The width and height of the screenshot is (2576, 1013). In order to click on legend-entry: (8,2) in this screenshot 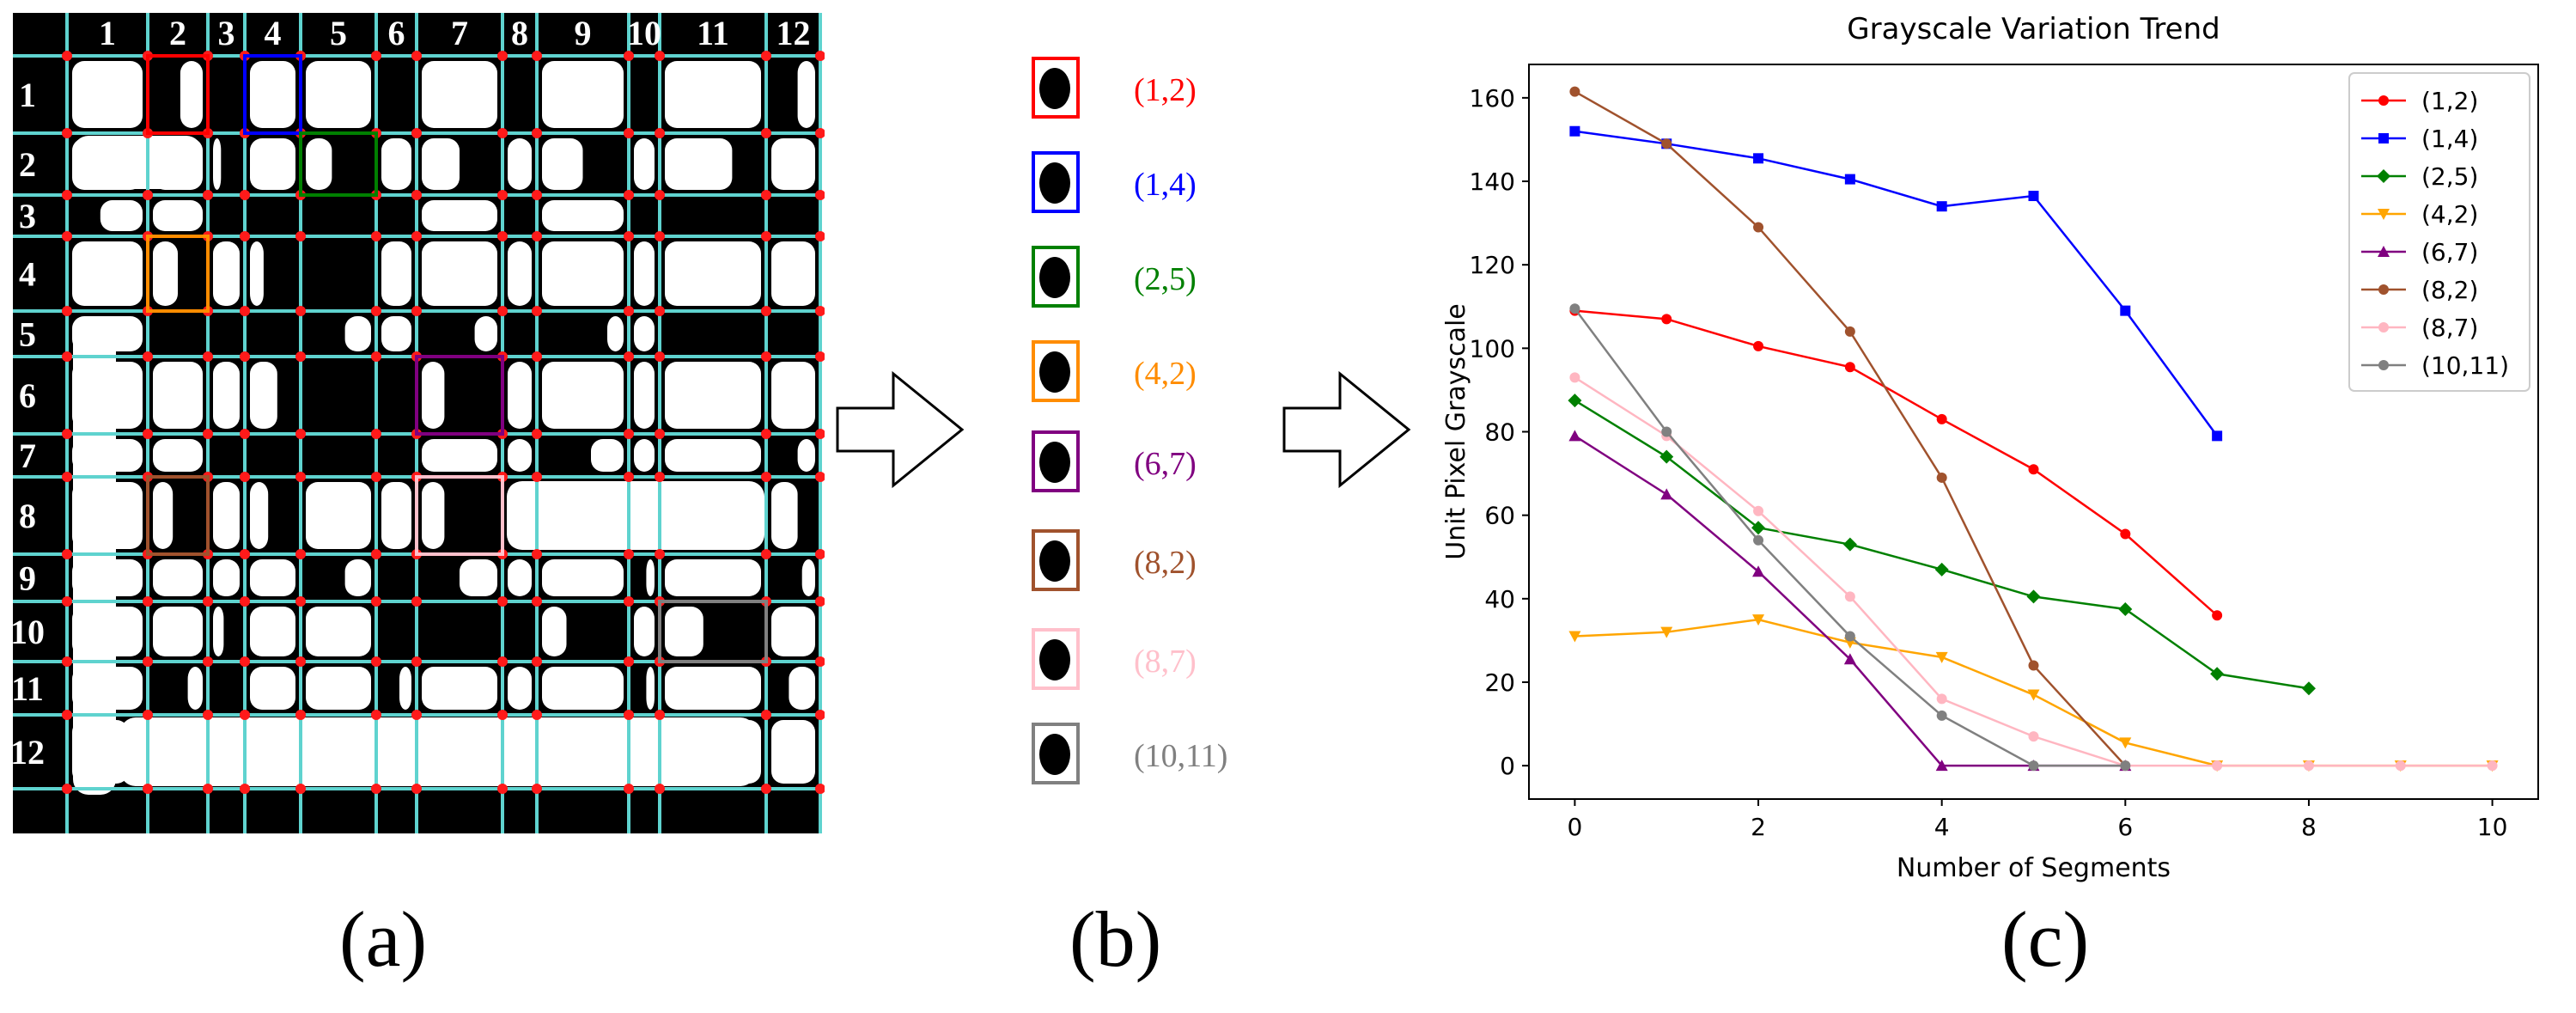, I will do `click(2419, 290)`.